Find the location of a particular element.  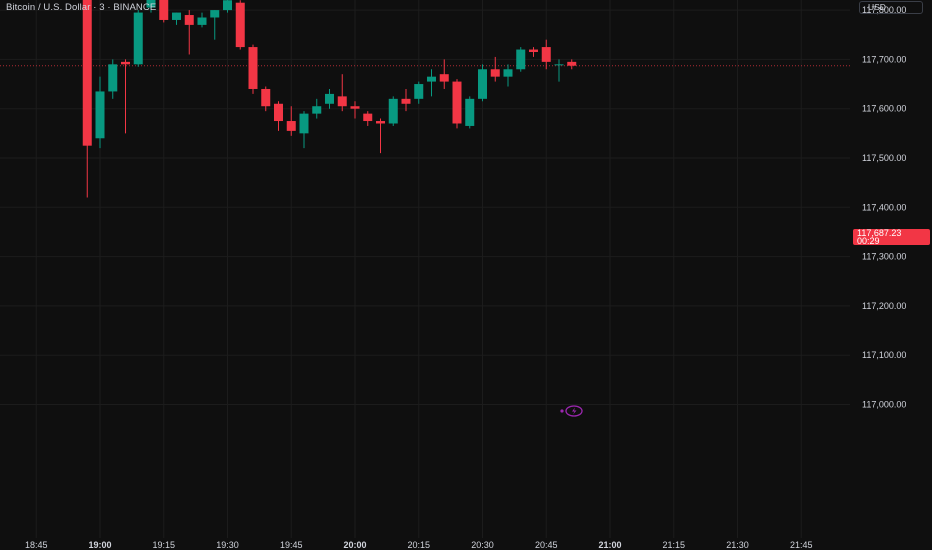

price-tick-label: 117,200.00 is located at coordinates (884, 306).